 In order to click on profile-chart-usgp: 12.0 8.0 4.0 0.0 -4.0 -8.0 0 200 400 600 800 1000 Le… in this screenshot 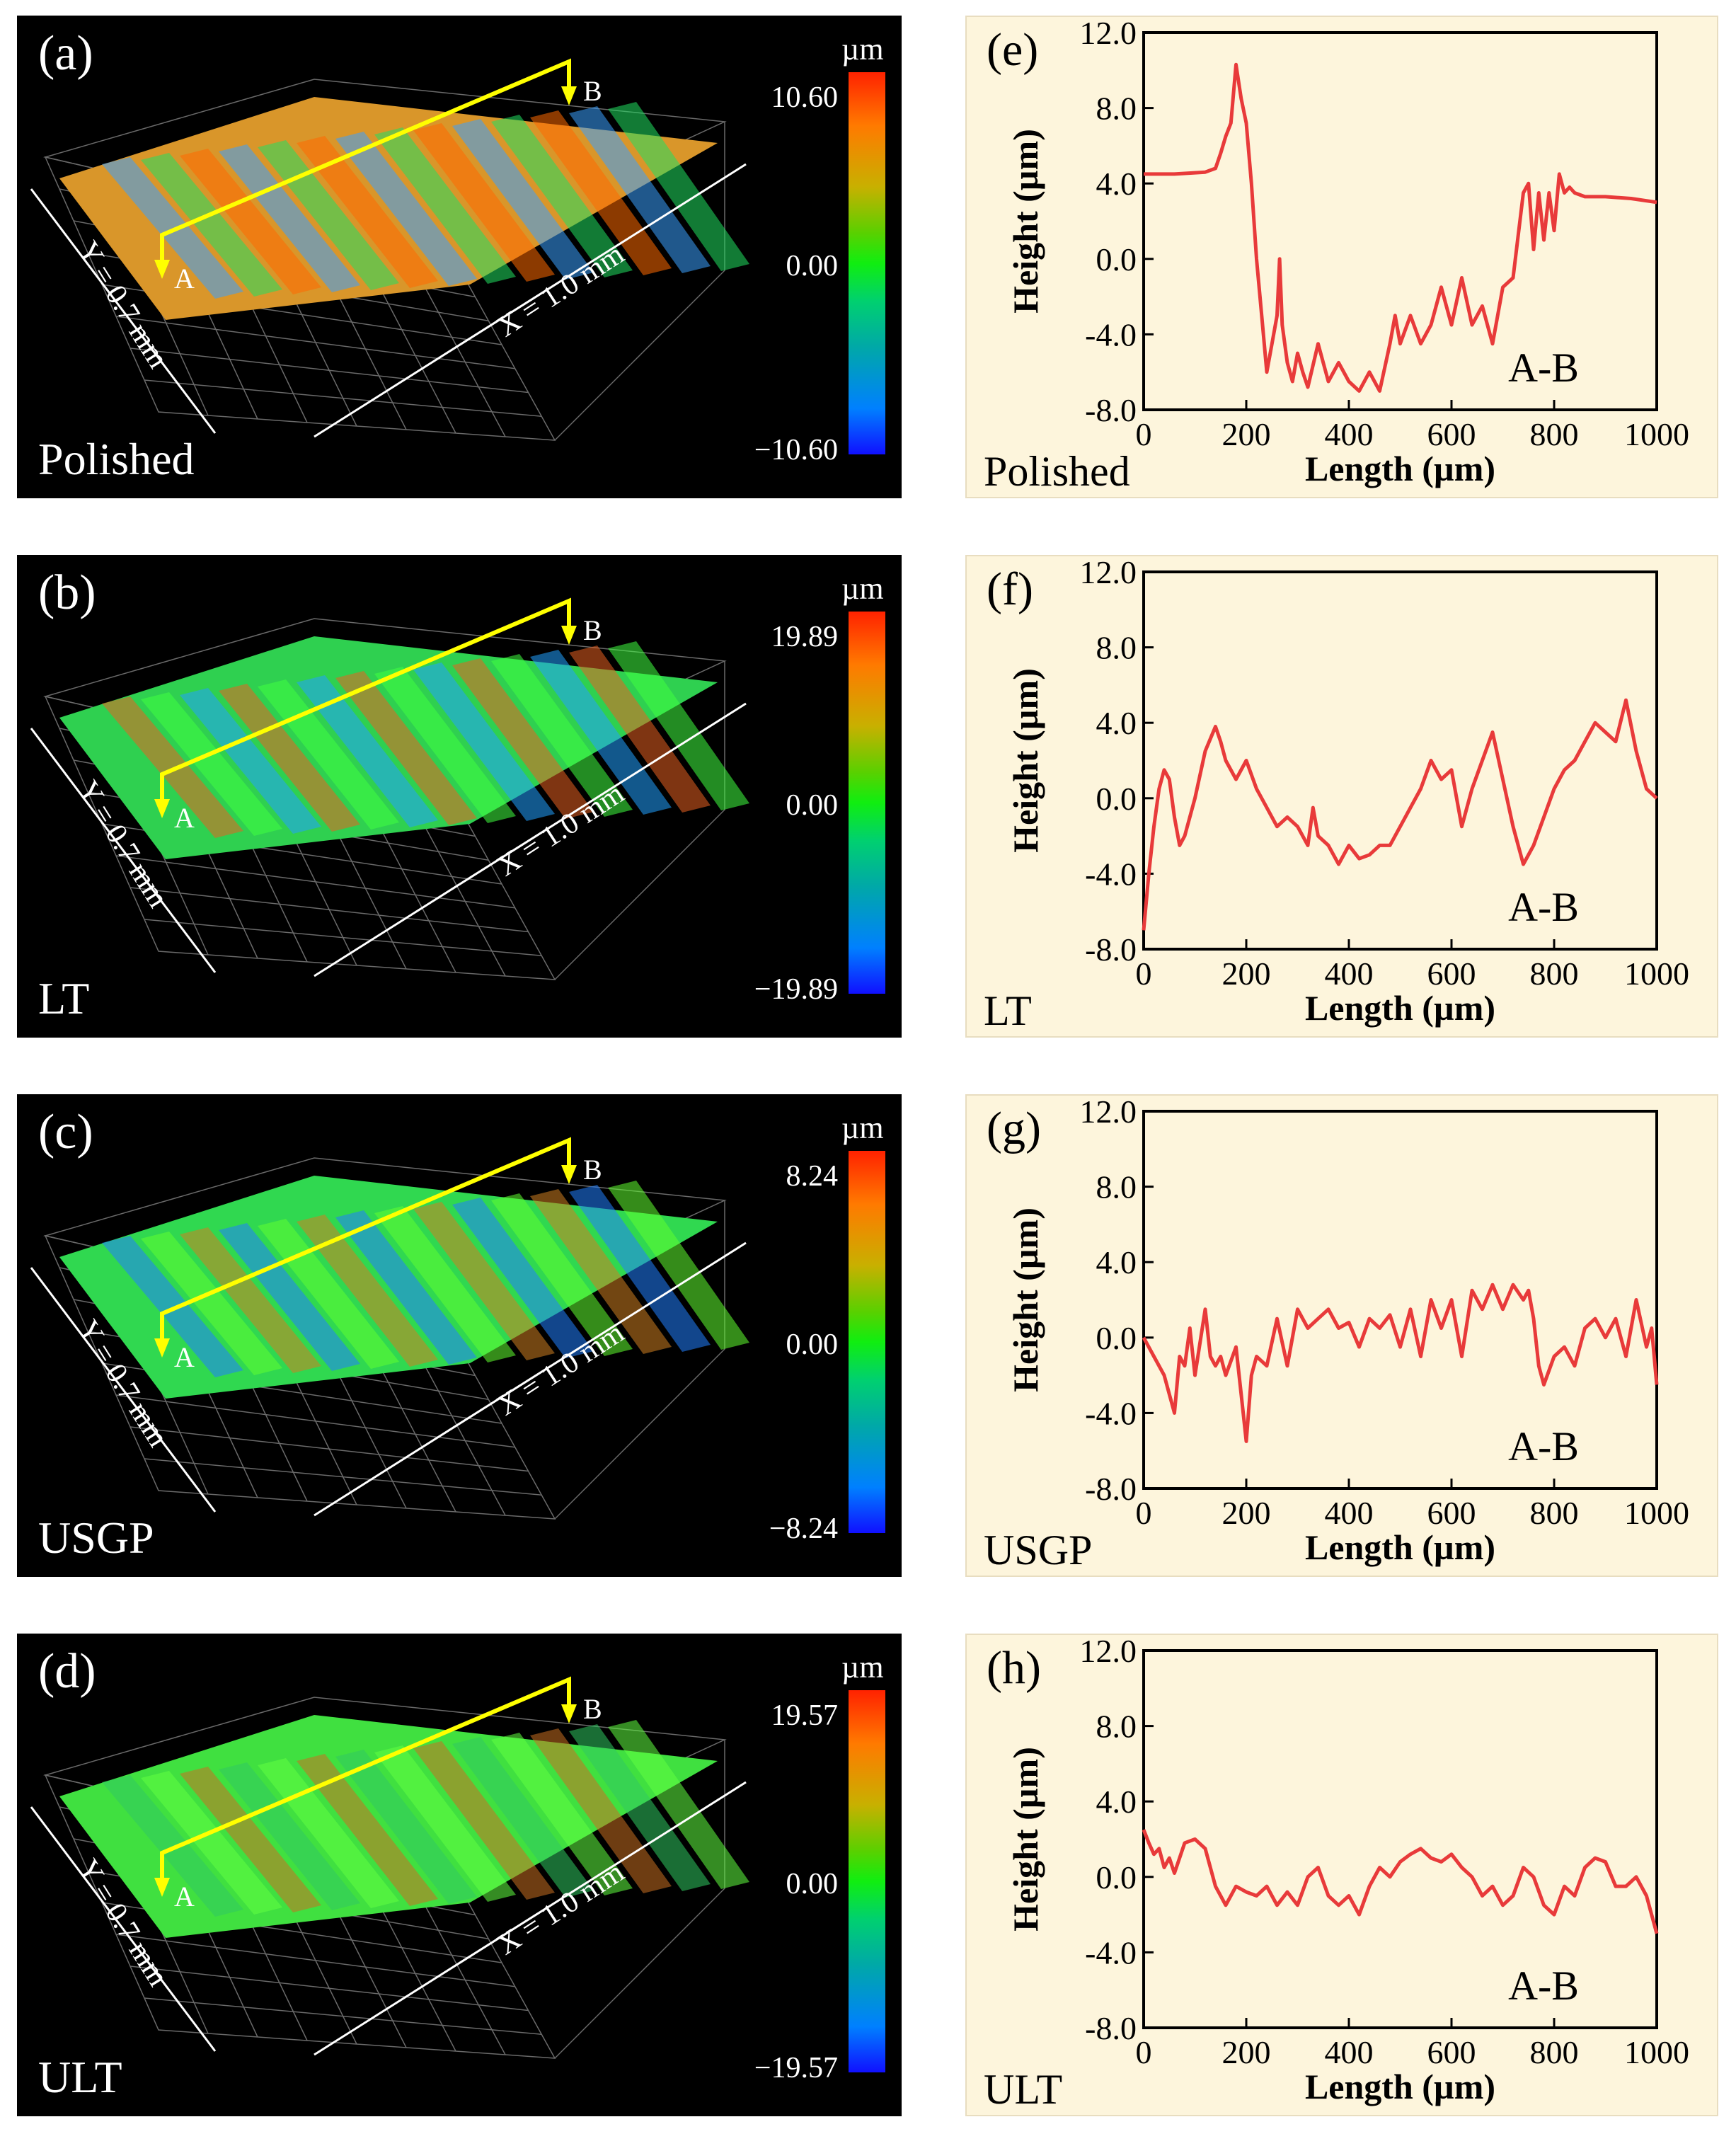, I will do `click(1341, 1335)`.